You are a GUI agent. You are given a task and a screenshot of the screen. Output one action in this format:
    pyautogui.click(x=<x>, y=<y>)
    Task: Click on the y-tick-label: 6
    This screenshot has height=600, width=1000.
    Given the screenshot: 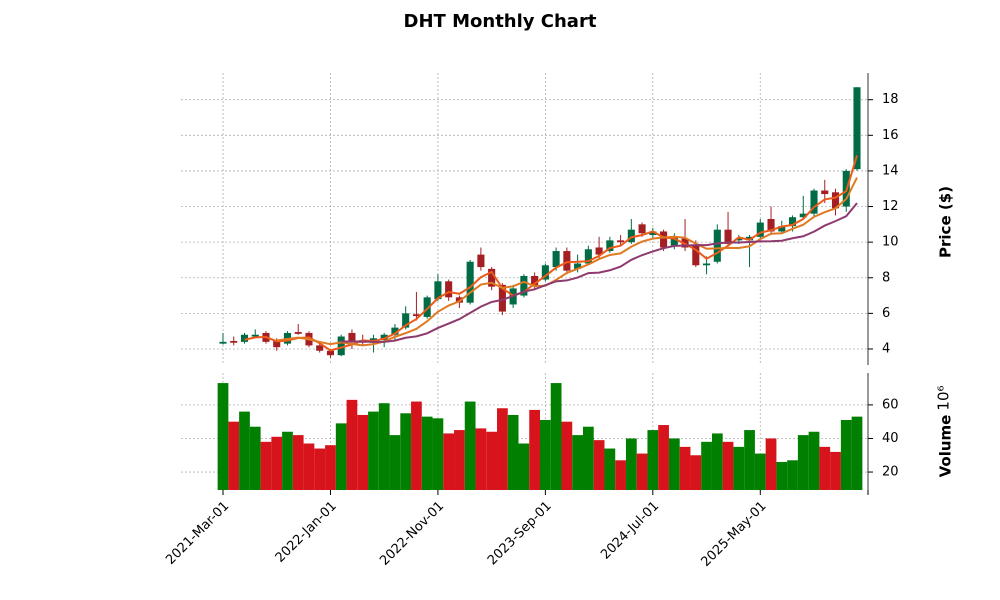 What is the action you would take?
    pyautogui.click(x=886, y=313)
    